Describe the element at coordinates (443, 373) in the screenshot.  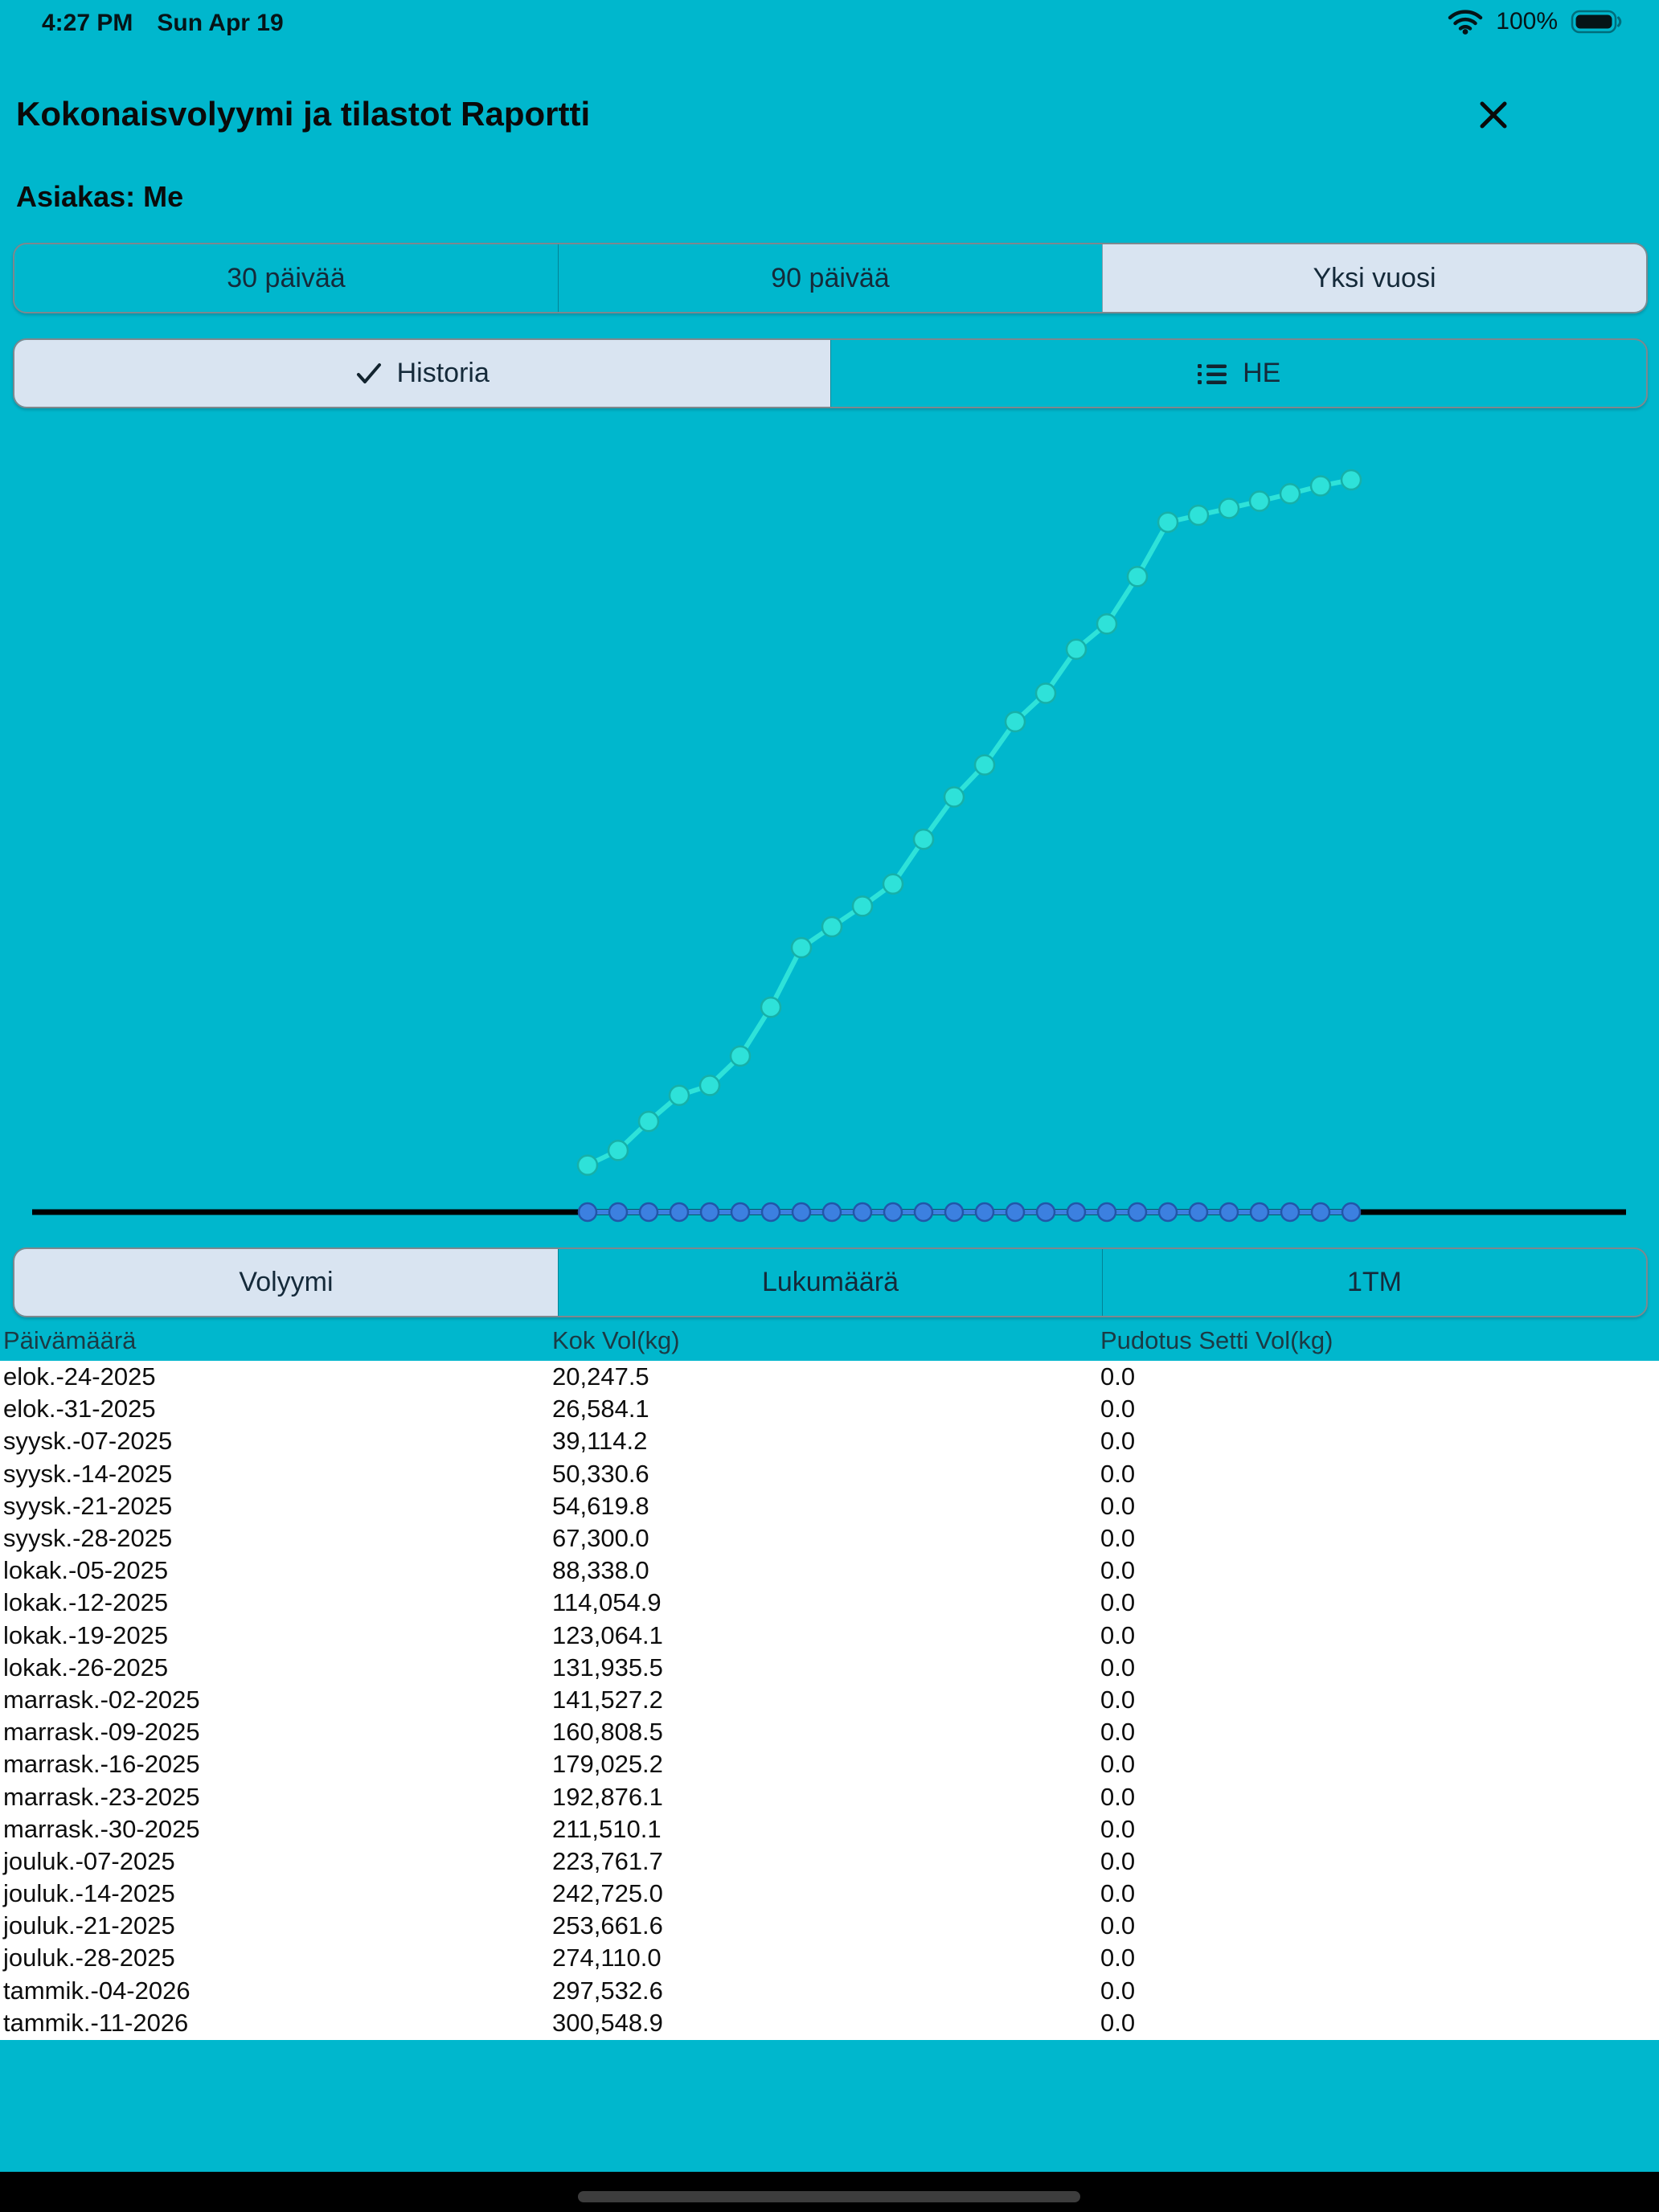
I see `tab-label: Historia` at that location.